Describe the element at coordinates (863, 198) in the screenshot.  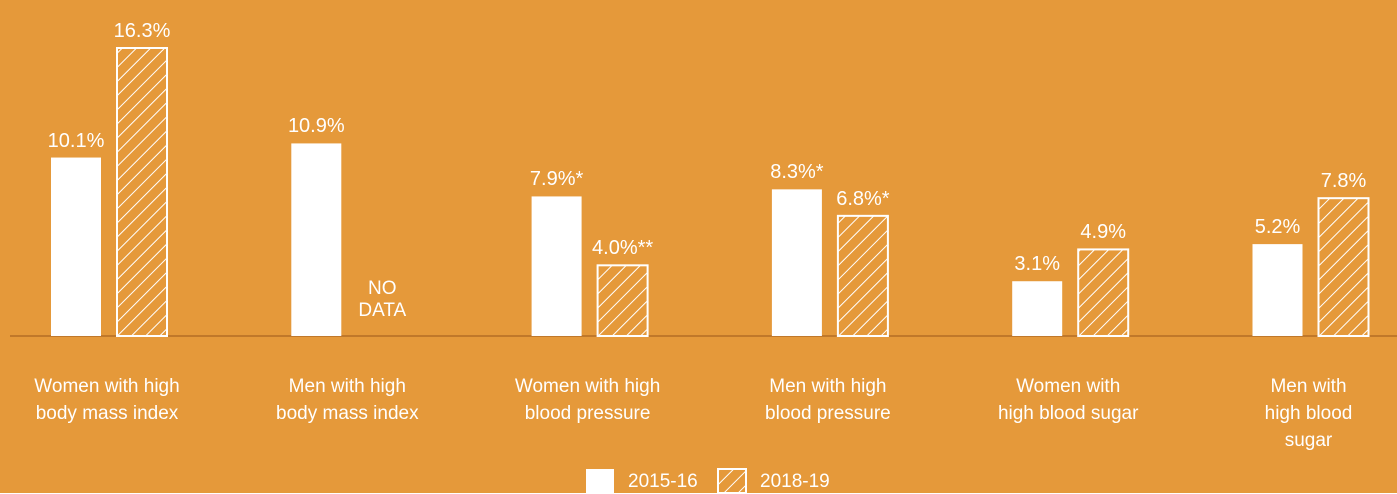
I see `value-label: 6.8%*` at that location.